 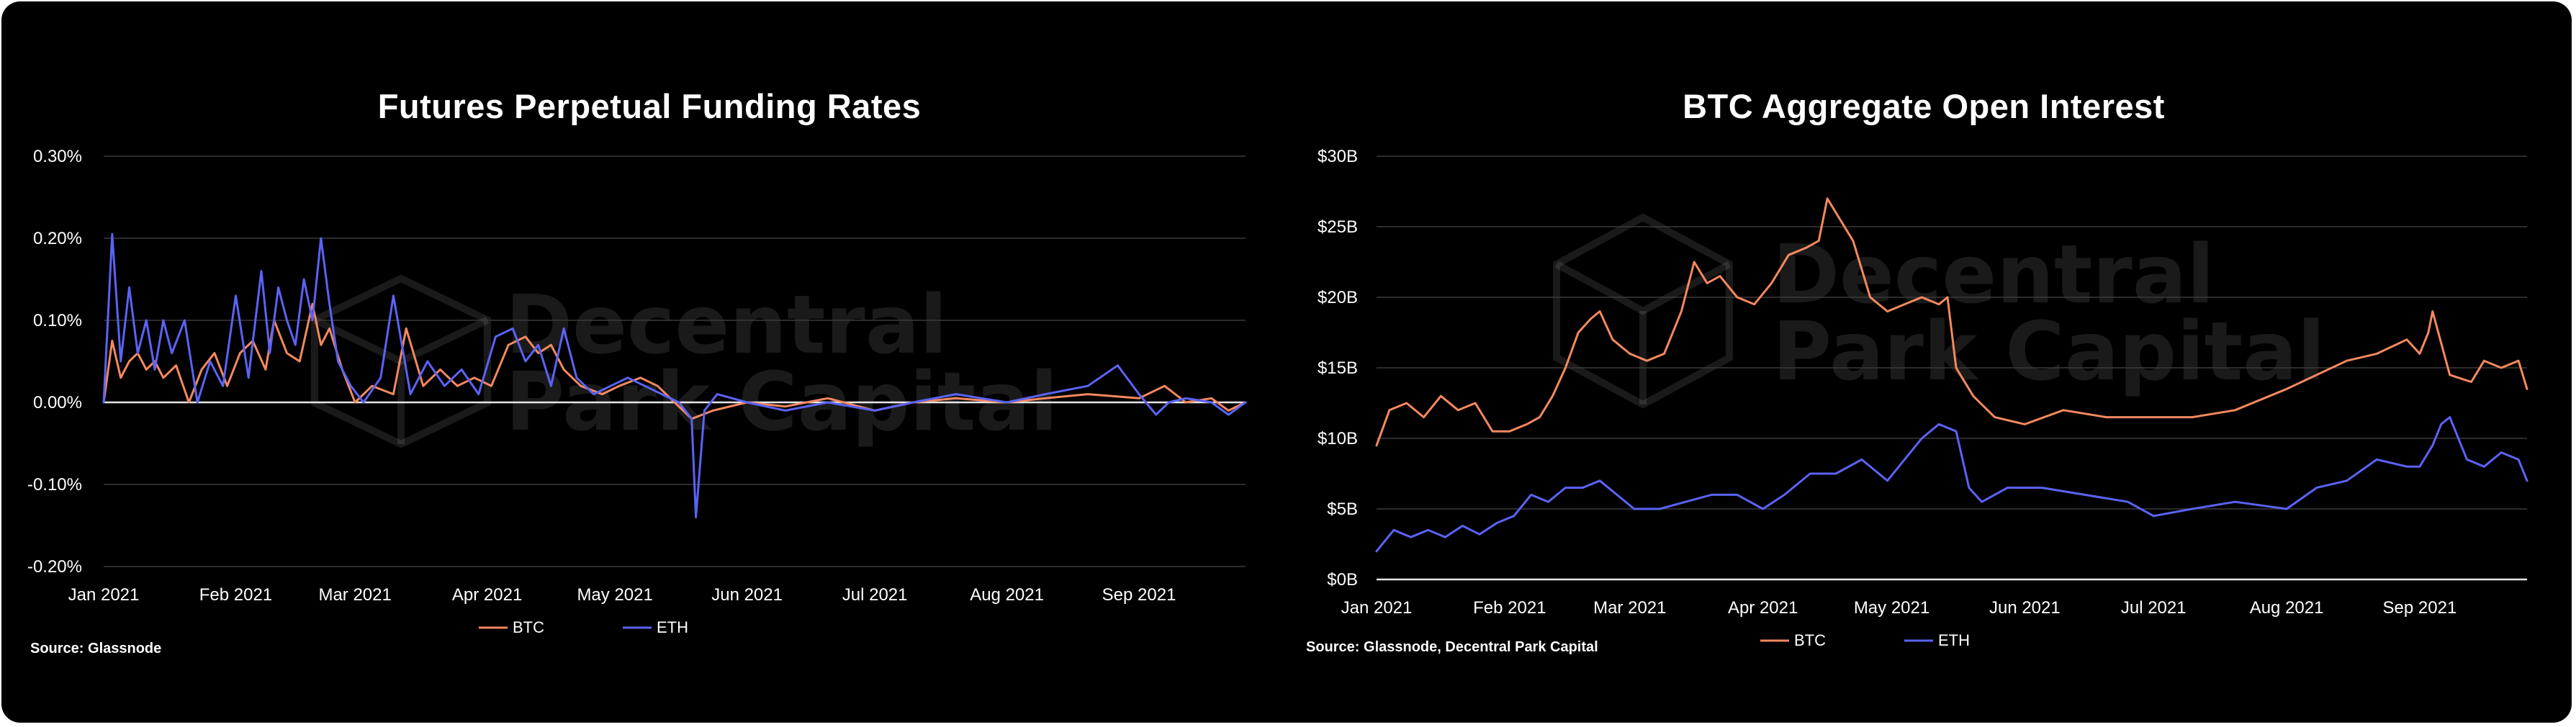 What do you see at coordinates (1951, 484) in the screenshot?
I see `series-line-eth` at bounding box center [1951, 484].